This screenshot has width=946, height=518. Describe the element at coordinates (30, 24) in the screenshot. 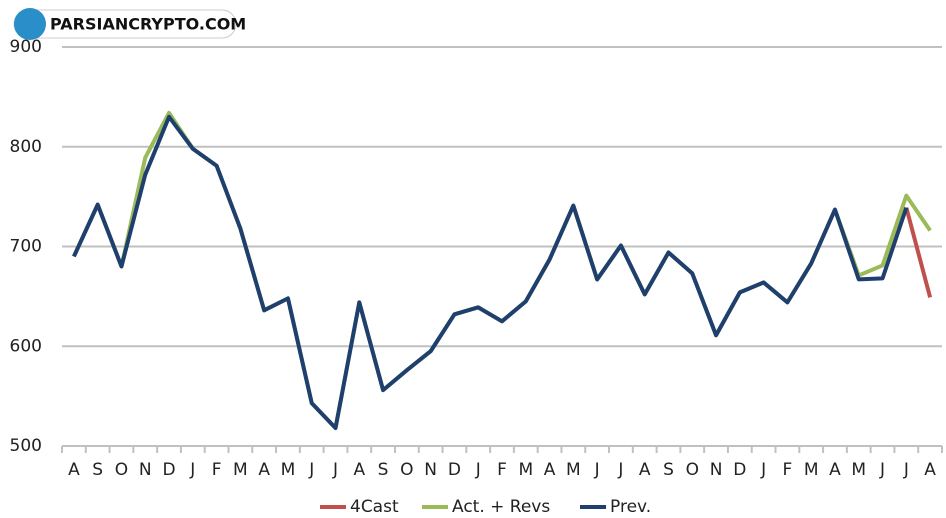

I see `logo-icon` at that location.